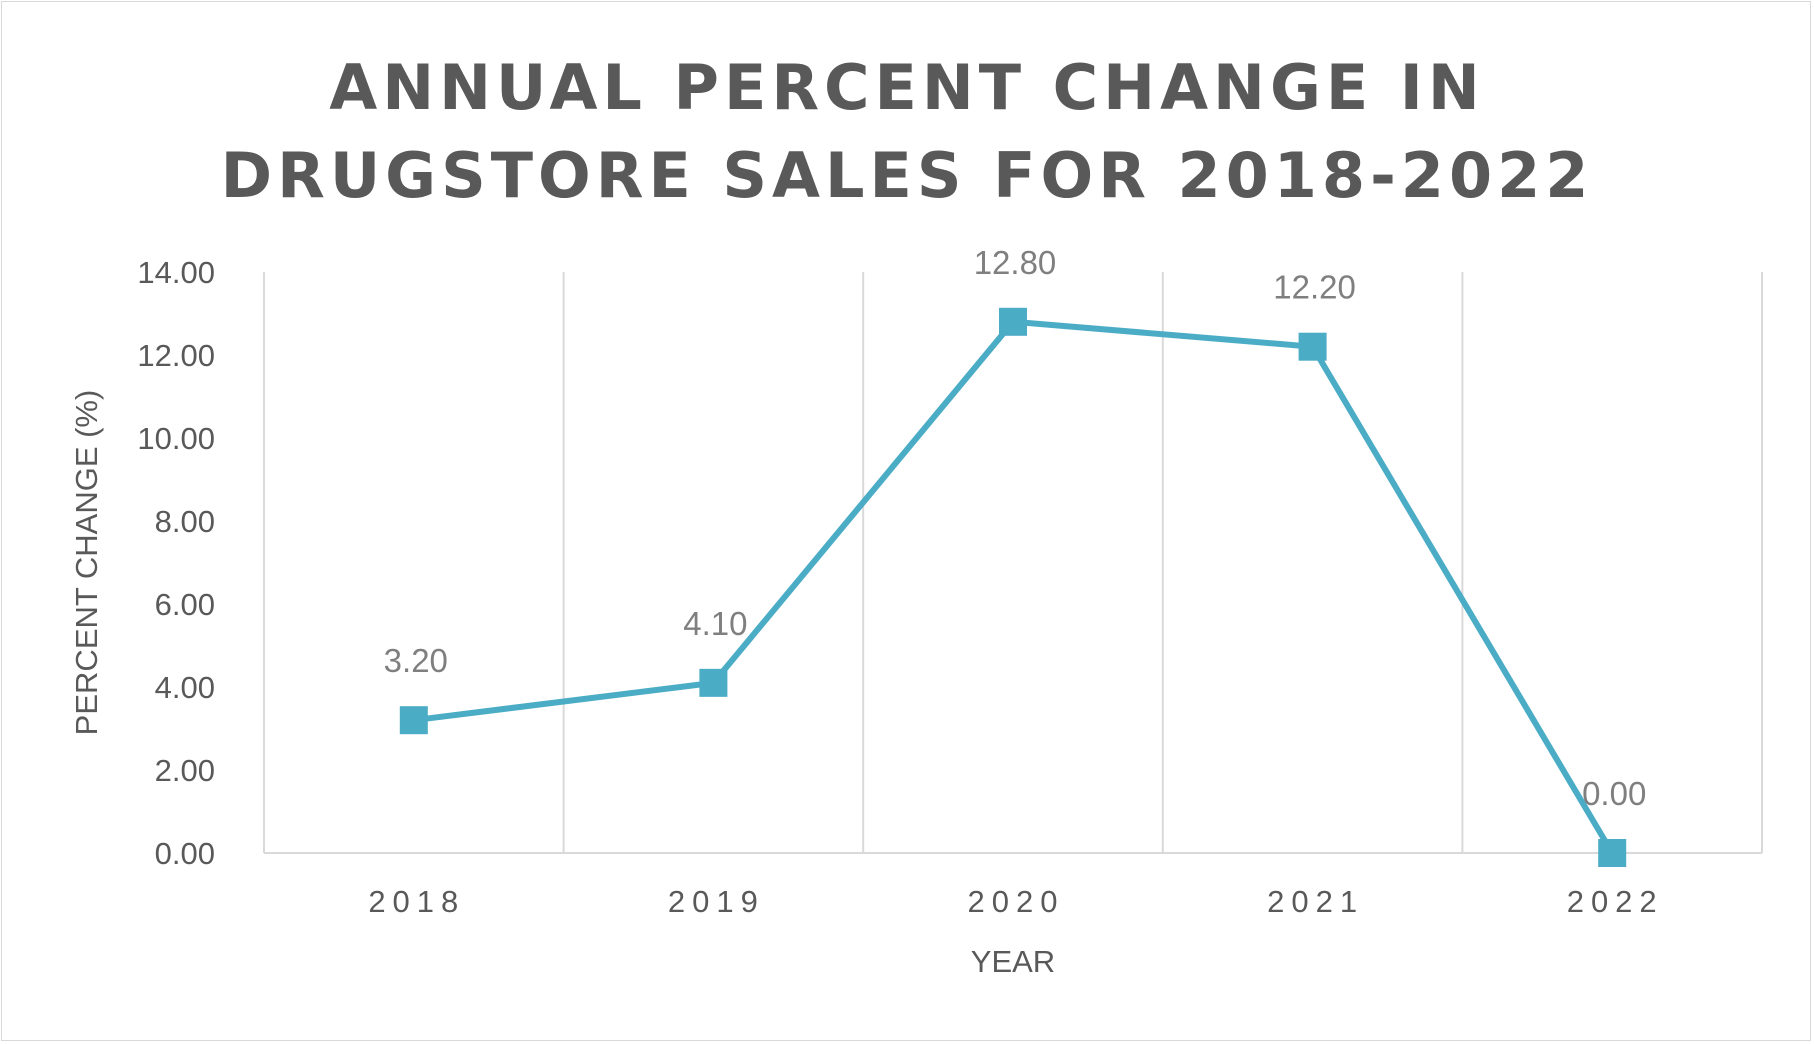 The image size is (1814, 1044). I want to click on y-tick-label: 4.00, so click(185, 687).